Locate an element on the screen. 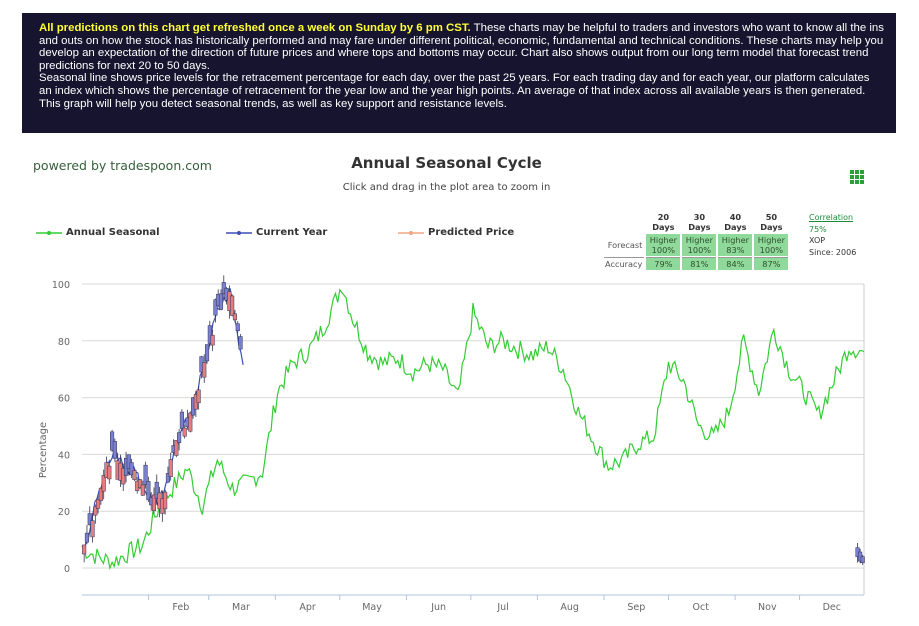 The width and height of the screenshot is (919, 626). chart-title: Annual Seasonal Cycle is located at coordinates (446, 163).